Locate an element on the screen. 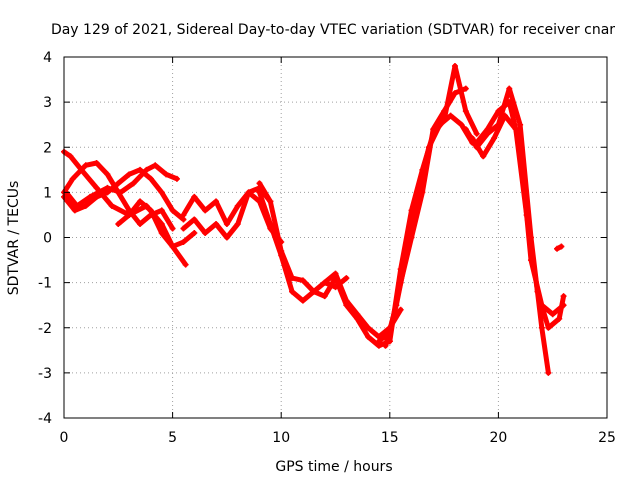 The image size is (640, 480). x-tick-label: 0 is located at coordinates (64, 438).